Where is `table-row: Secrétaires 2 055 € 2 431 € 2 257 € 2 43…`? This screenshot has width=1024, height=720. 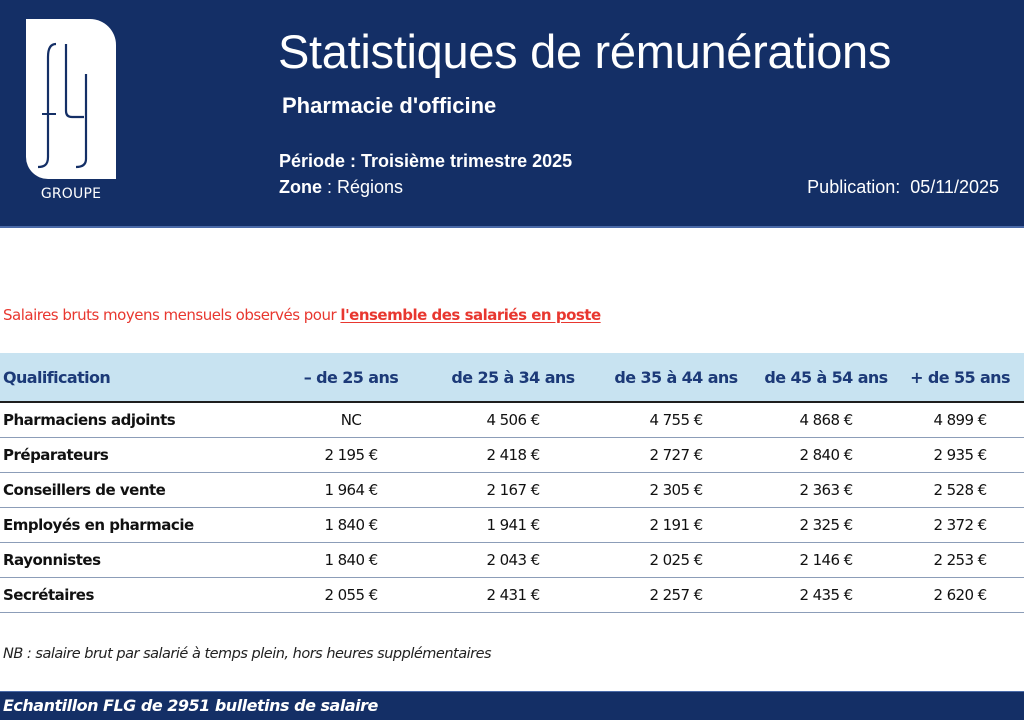
table-row: Secrétaires 2 055 € 2 431 € 2 257 € 2 43… is located at coordinates (512, 595).